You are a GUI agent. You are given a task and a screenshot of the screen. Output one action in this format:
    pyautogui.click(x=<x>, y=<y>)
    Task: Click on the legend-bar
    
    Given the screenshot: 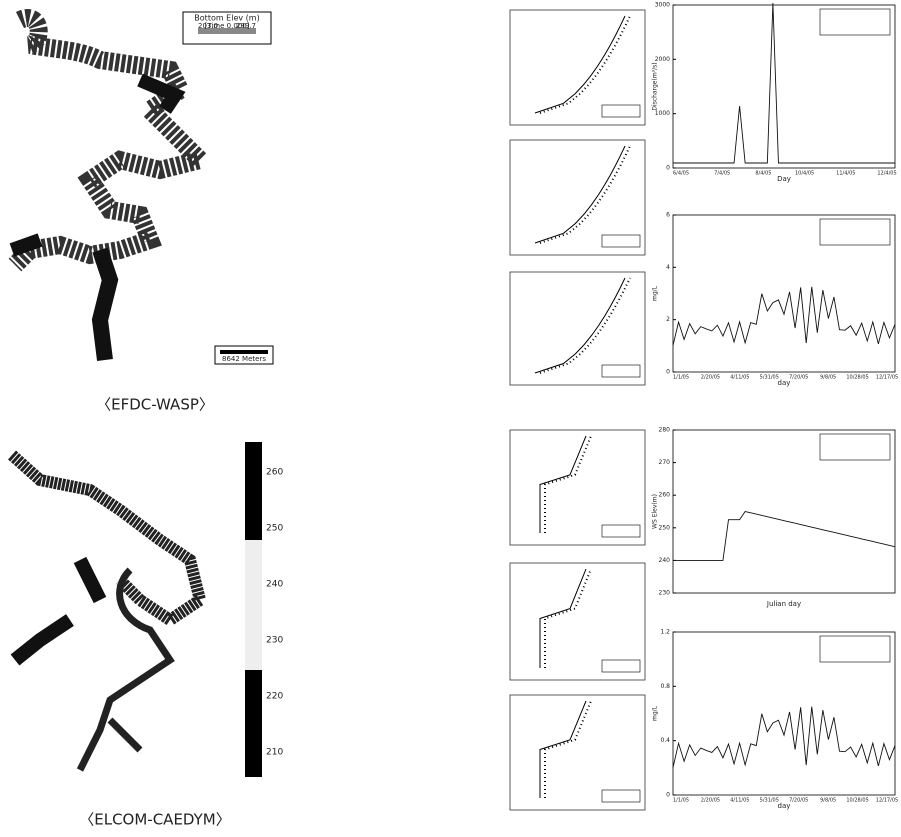 What is the action you would take?
    pyautogui.click(x=227, y=31)
    